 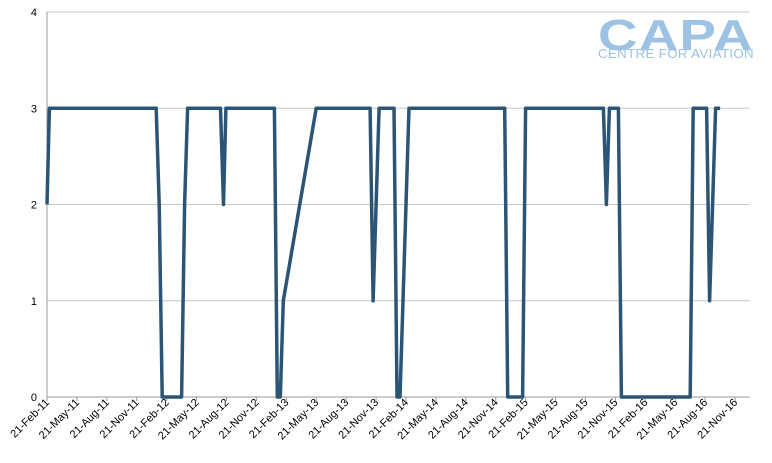 What do you see at coordinates (34, 13) in the screenshot?
I see `y-tick-label: 4` at bounding box center [34, 13].